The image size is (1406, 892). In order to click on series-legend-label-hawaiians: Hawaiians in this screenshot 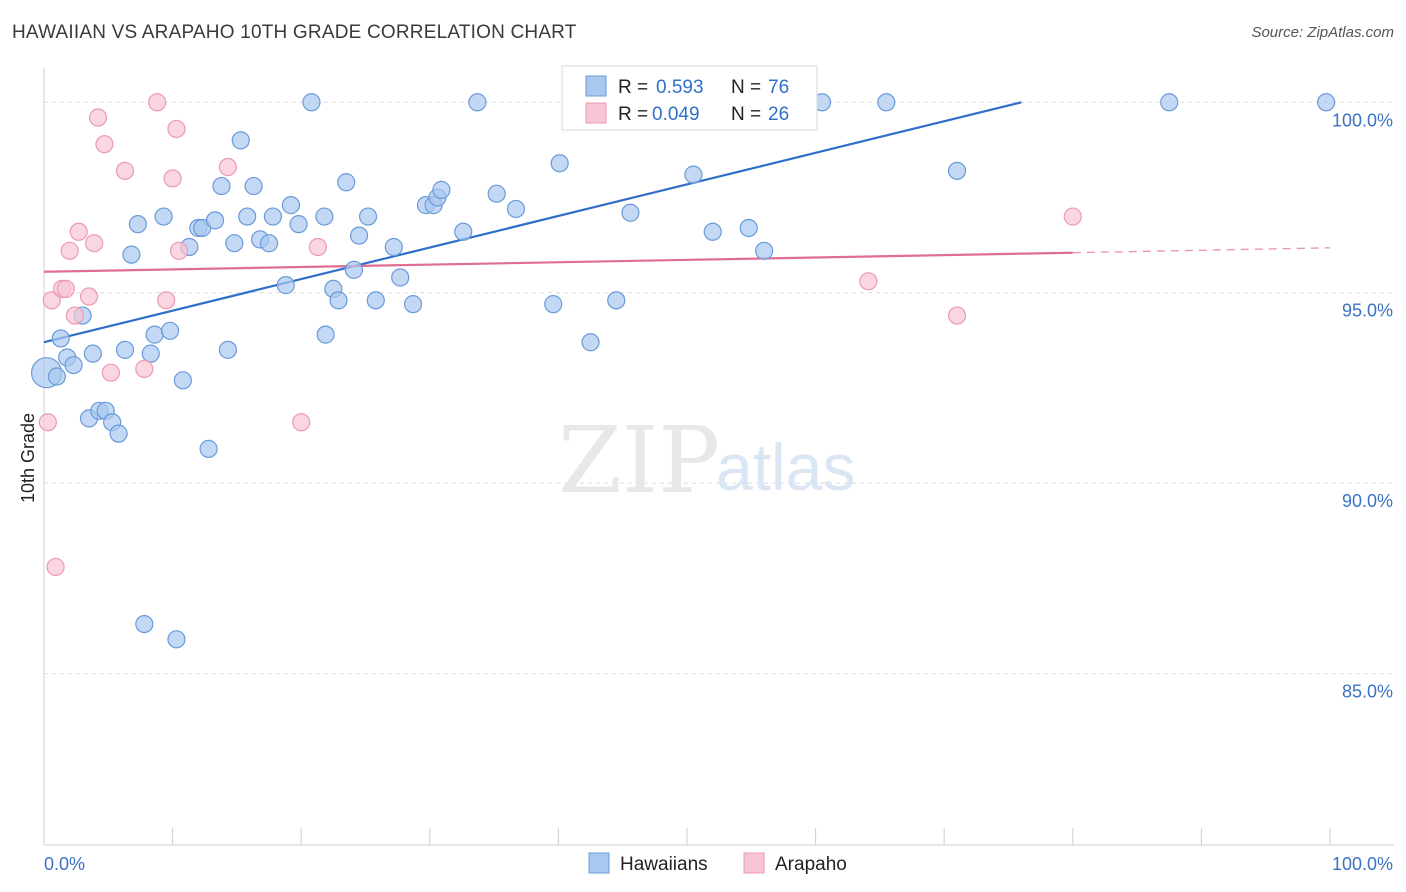, I will do `click(664, 864)`.